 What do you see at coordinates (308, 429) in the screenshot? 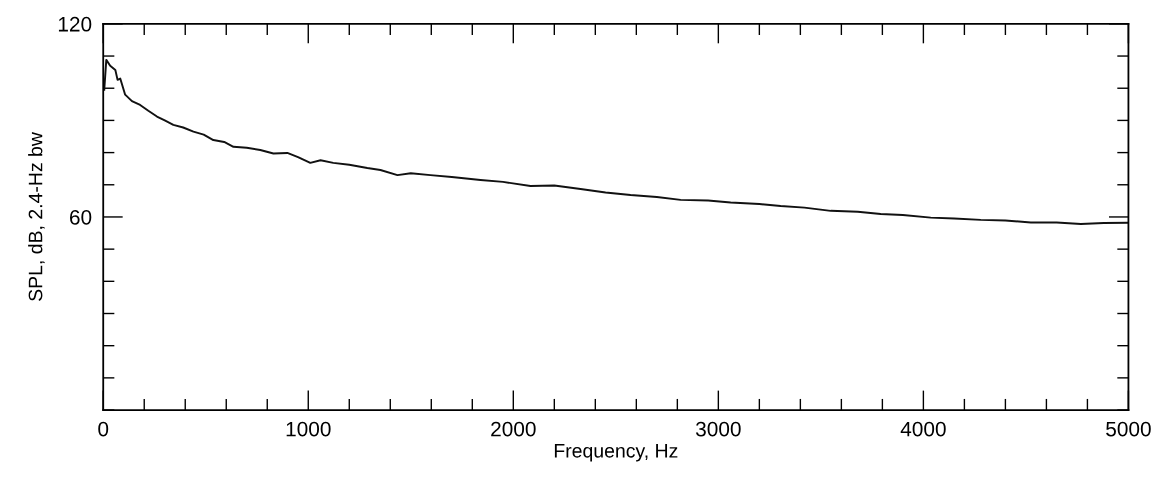
I see `x-tick-label: 1000` at bounding box center [308, 429].